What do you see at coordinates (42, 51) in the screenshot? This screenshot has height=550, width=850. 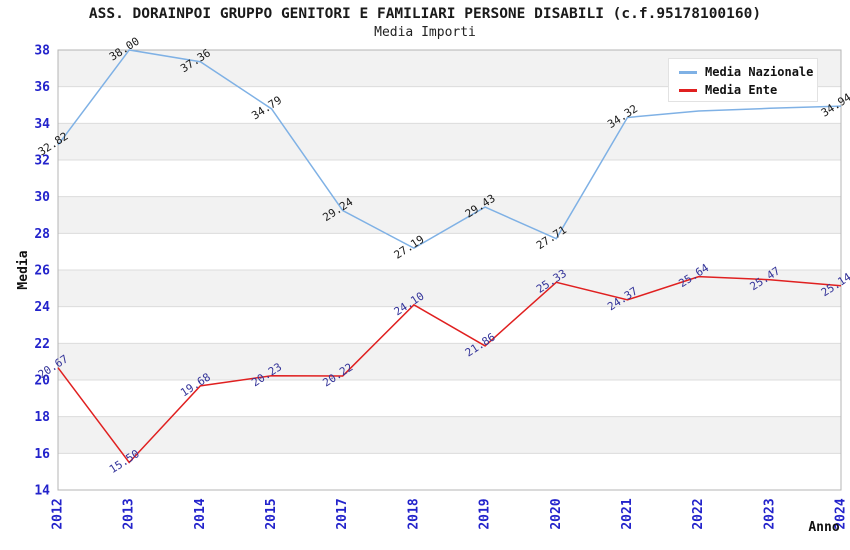 I see `y-tick-label: 38` at bounding box center [42, 51].